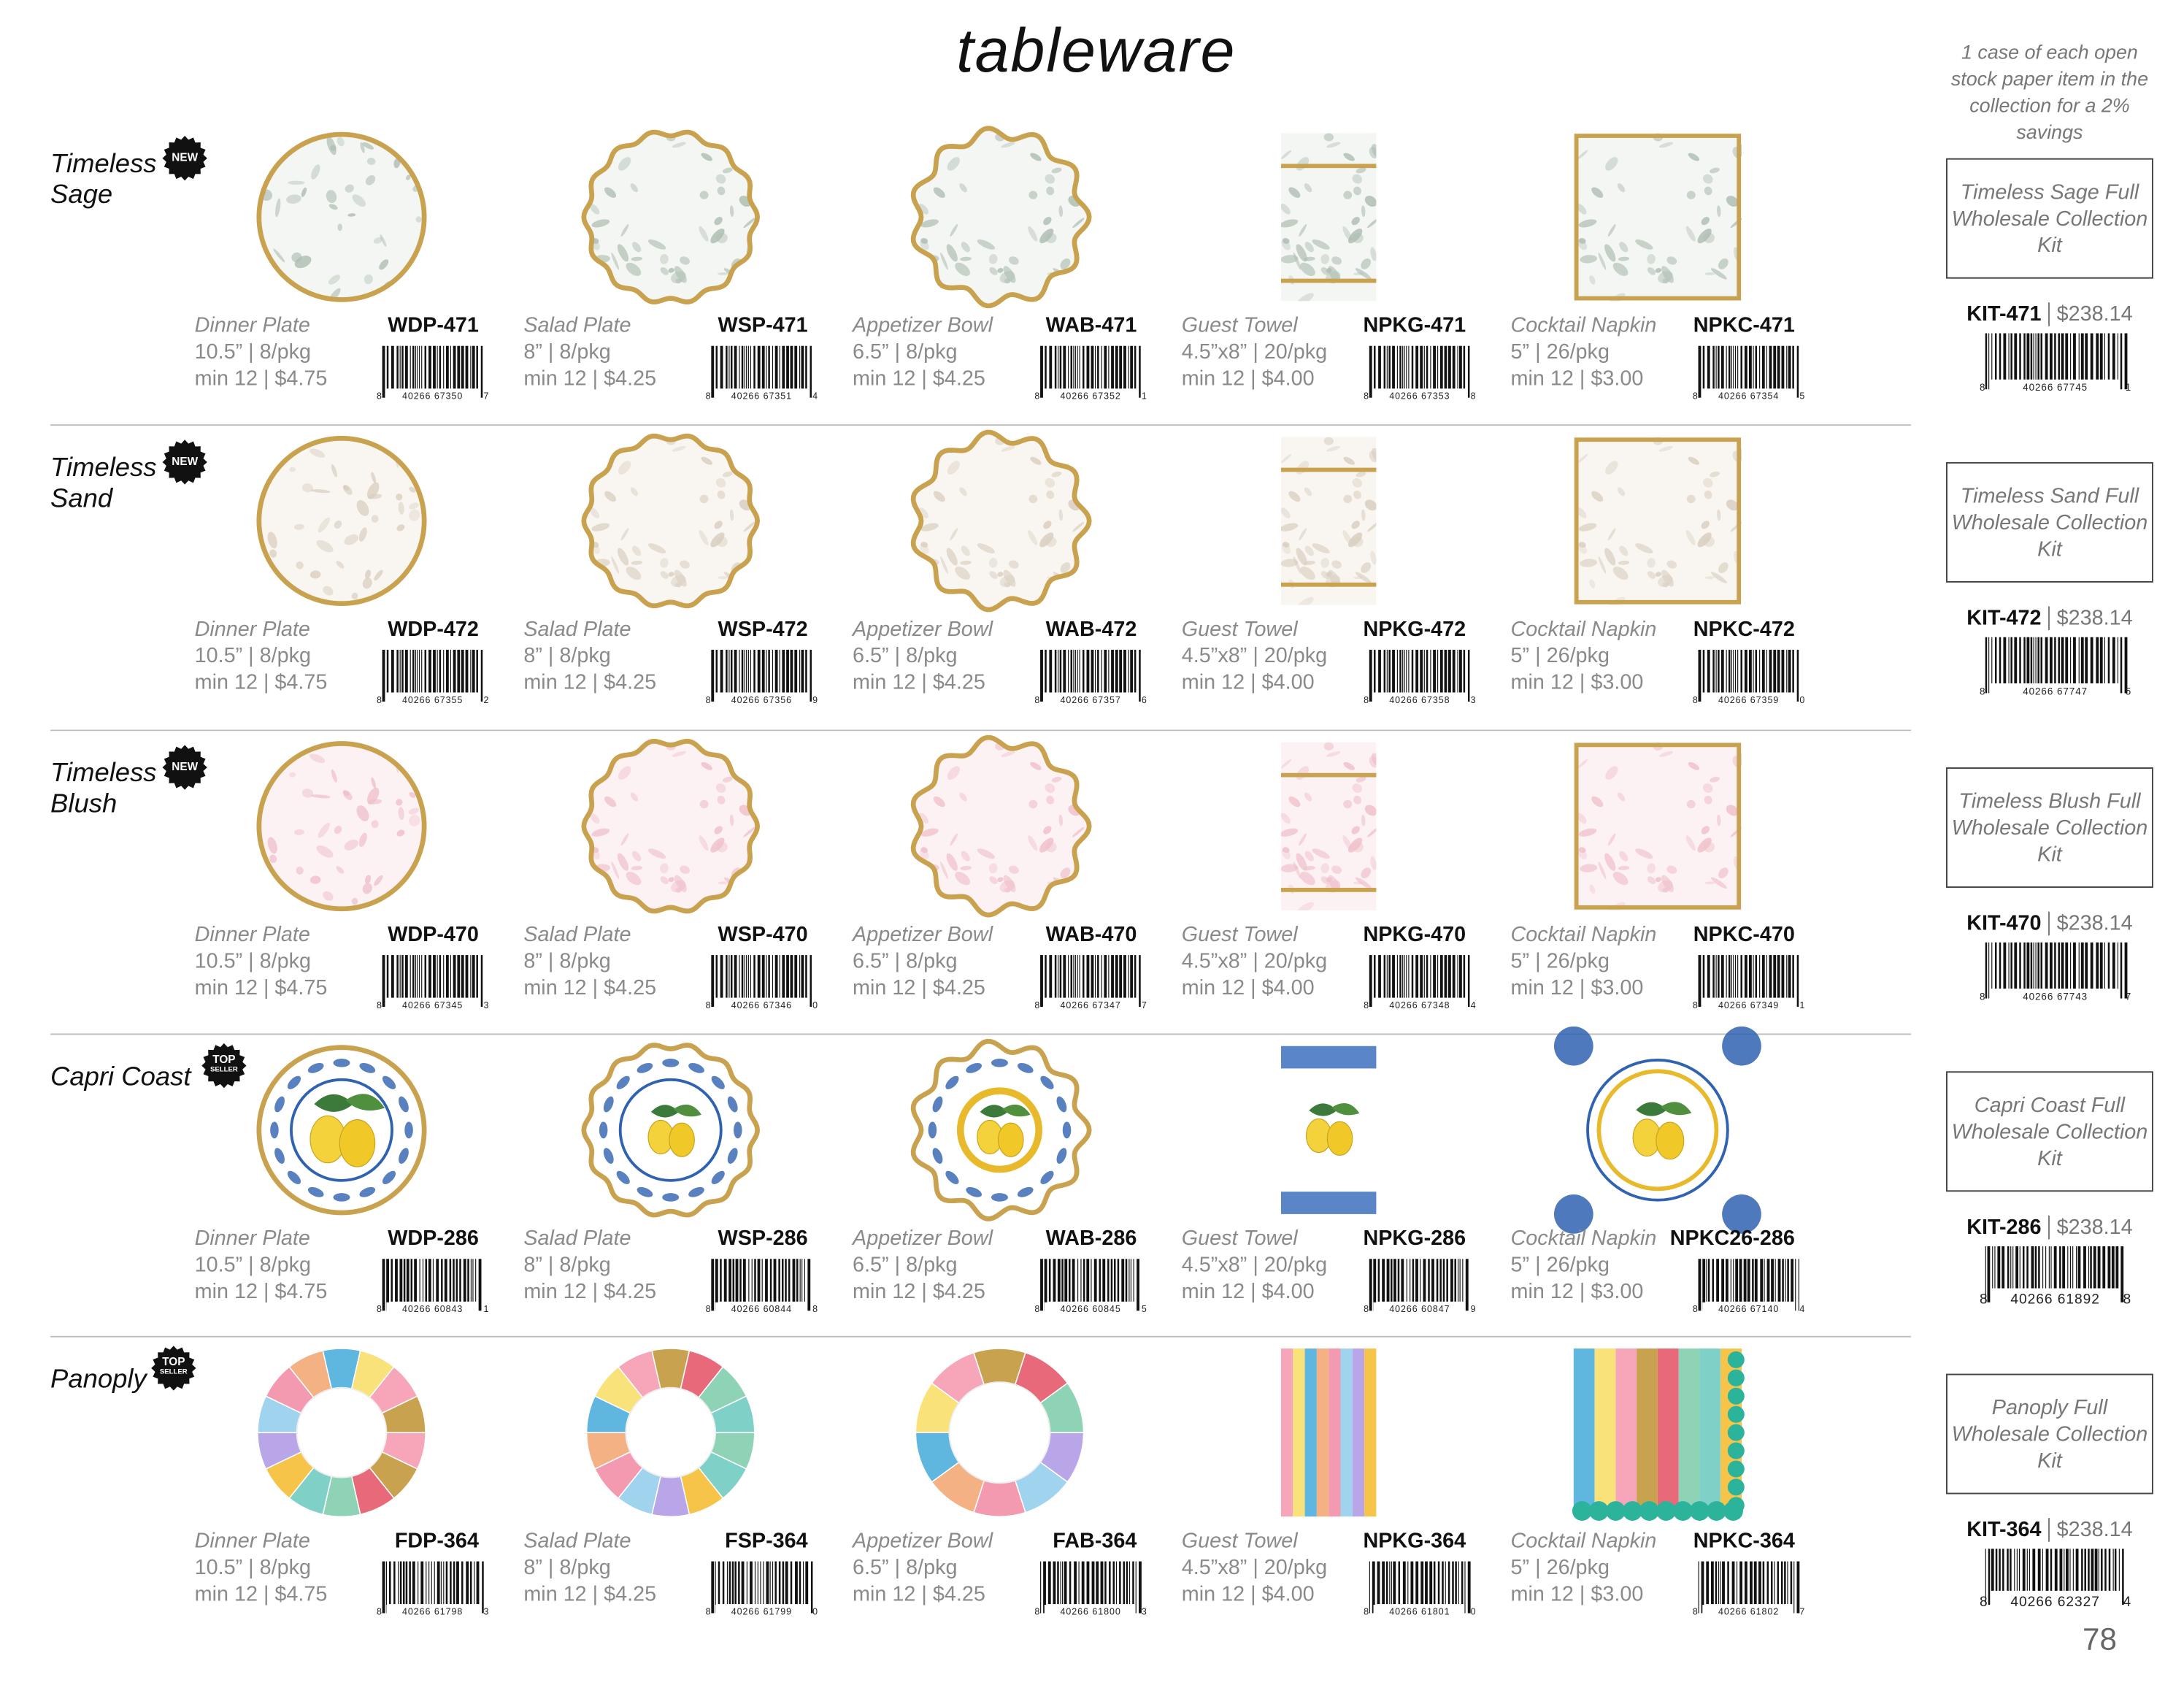 The height and width of the screenshot is (1688, 2184). What do you see at coordinates (252, 325) in the screenshot?
I see `product-name: Dinner Plate` at bounding box center [252, 325].